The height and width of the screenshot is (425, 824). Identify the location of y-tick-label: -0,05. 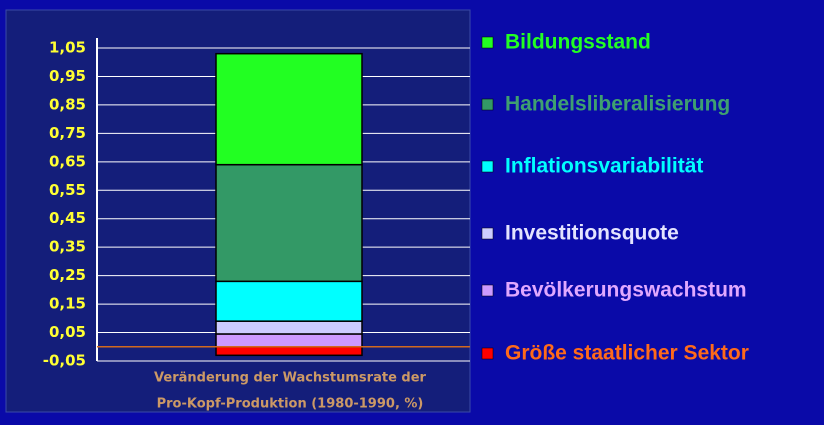
(64, 361).